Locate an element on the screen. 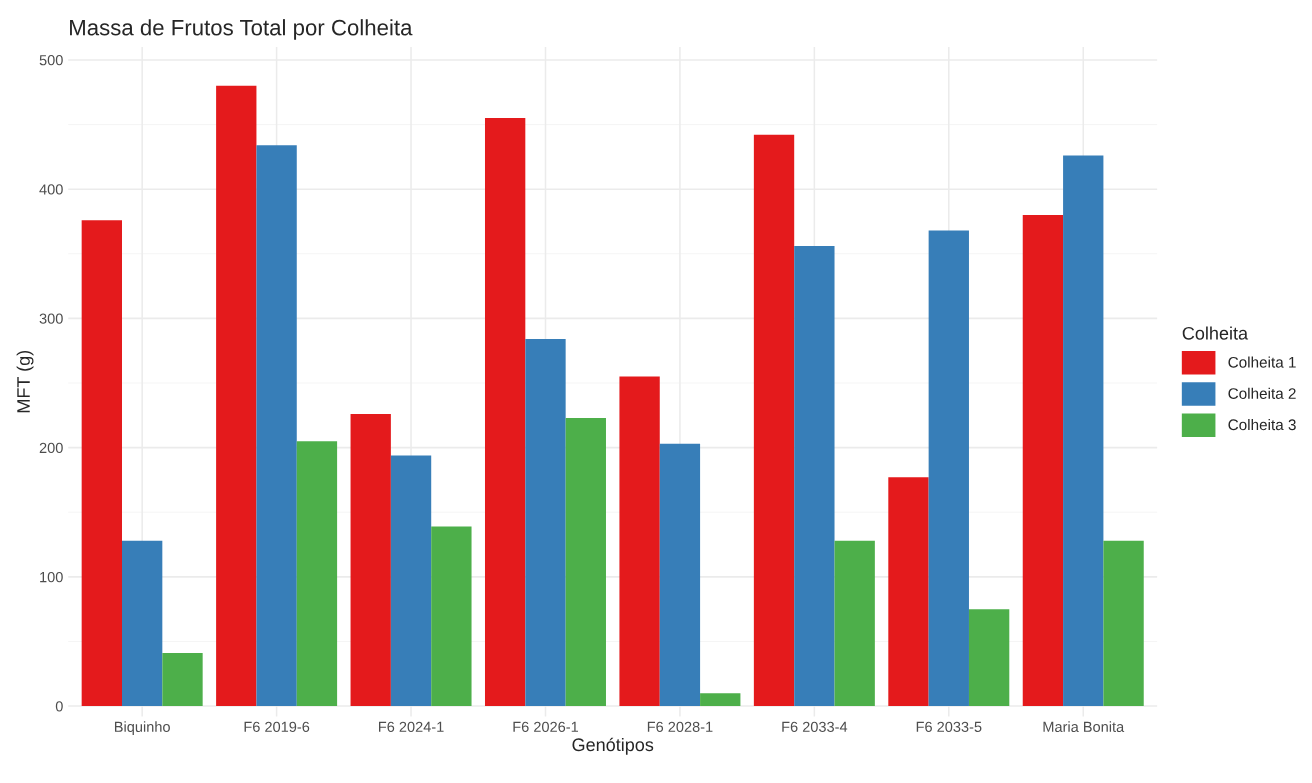 This screenshot has width=1312, height=783. x-tick-label: F6 2028-1 is located at coordinates (680, 727).